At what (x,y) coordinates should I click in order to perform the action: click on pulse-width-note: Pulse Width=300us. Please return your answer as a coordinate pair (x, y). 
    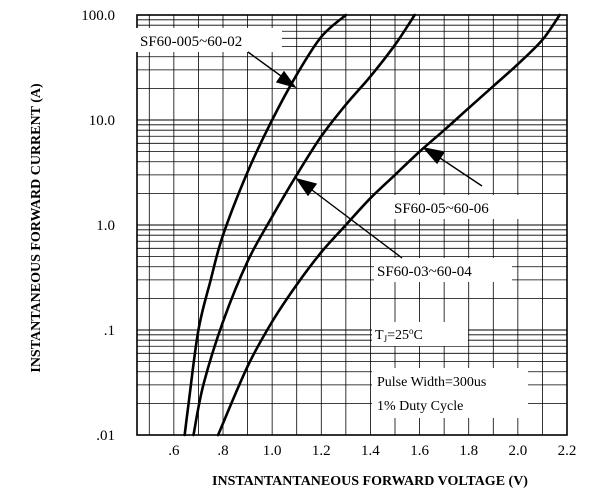
    Looking at the image, I should click on (431, 382).